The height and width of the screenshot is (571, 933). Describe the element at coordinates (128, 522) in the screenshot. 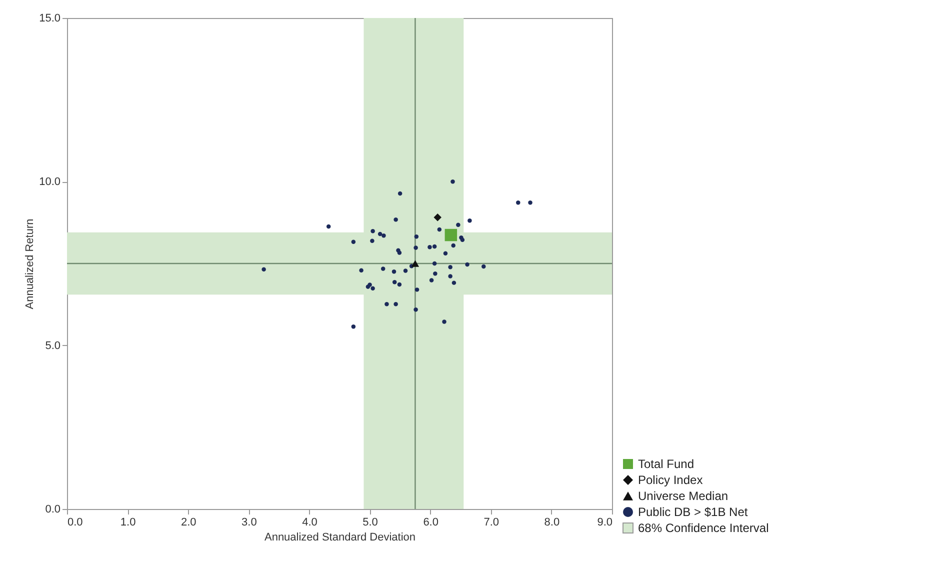

I see `x-tick-label: 1.0` at that location.